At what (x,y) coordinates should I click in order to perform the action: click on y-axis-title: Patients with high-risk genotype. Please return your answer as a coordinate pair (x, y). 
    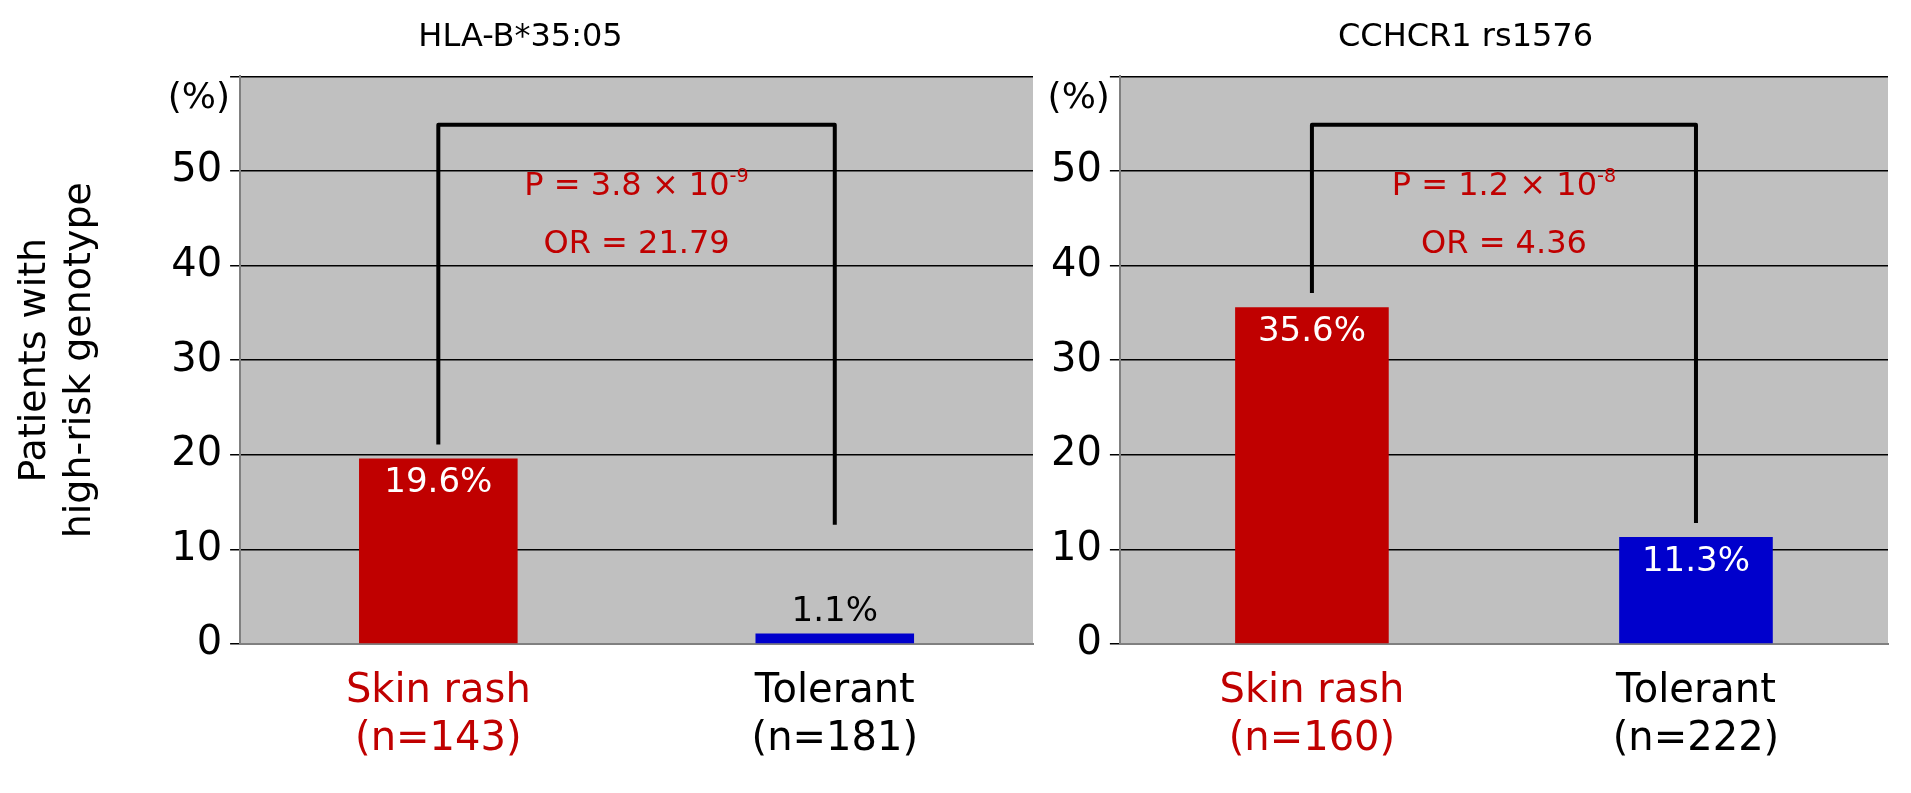
    Looking at the image, I should click on (54, 360).